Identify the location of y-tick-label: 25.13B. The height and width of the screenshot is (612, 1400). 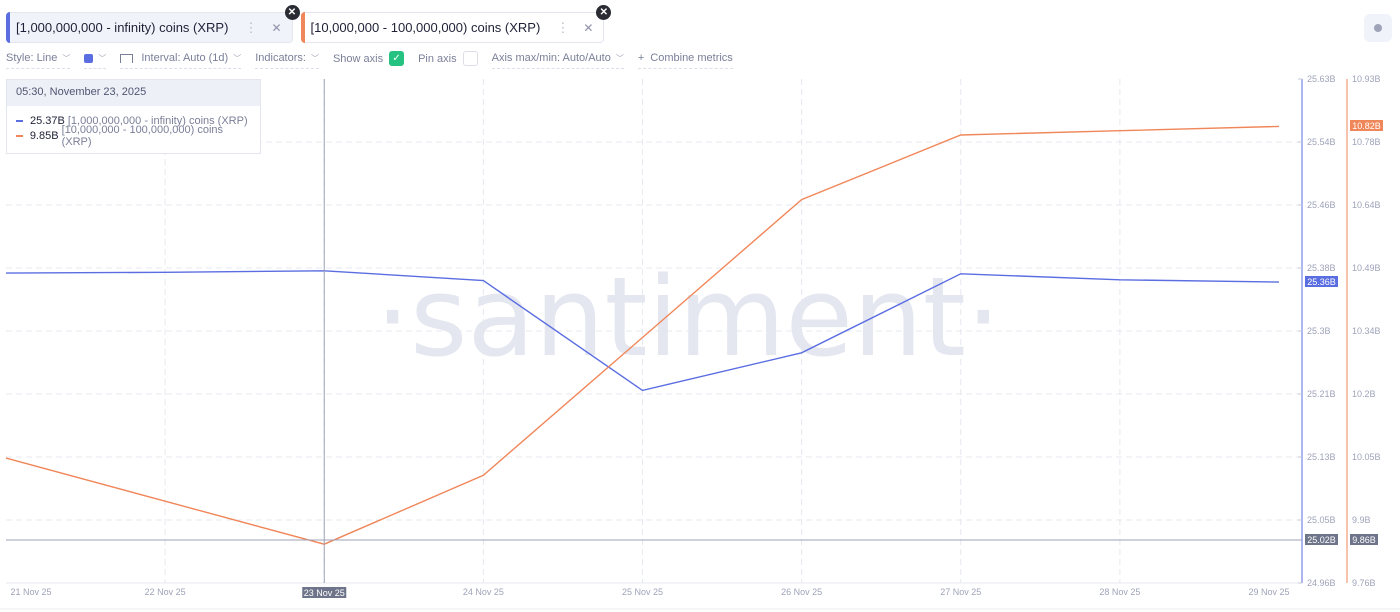
(1321, 457).